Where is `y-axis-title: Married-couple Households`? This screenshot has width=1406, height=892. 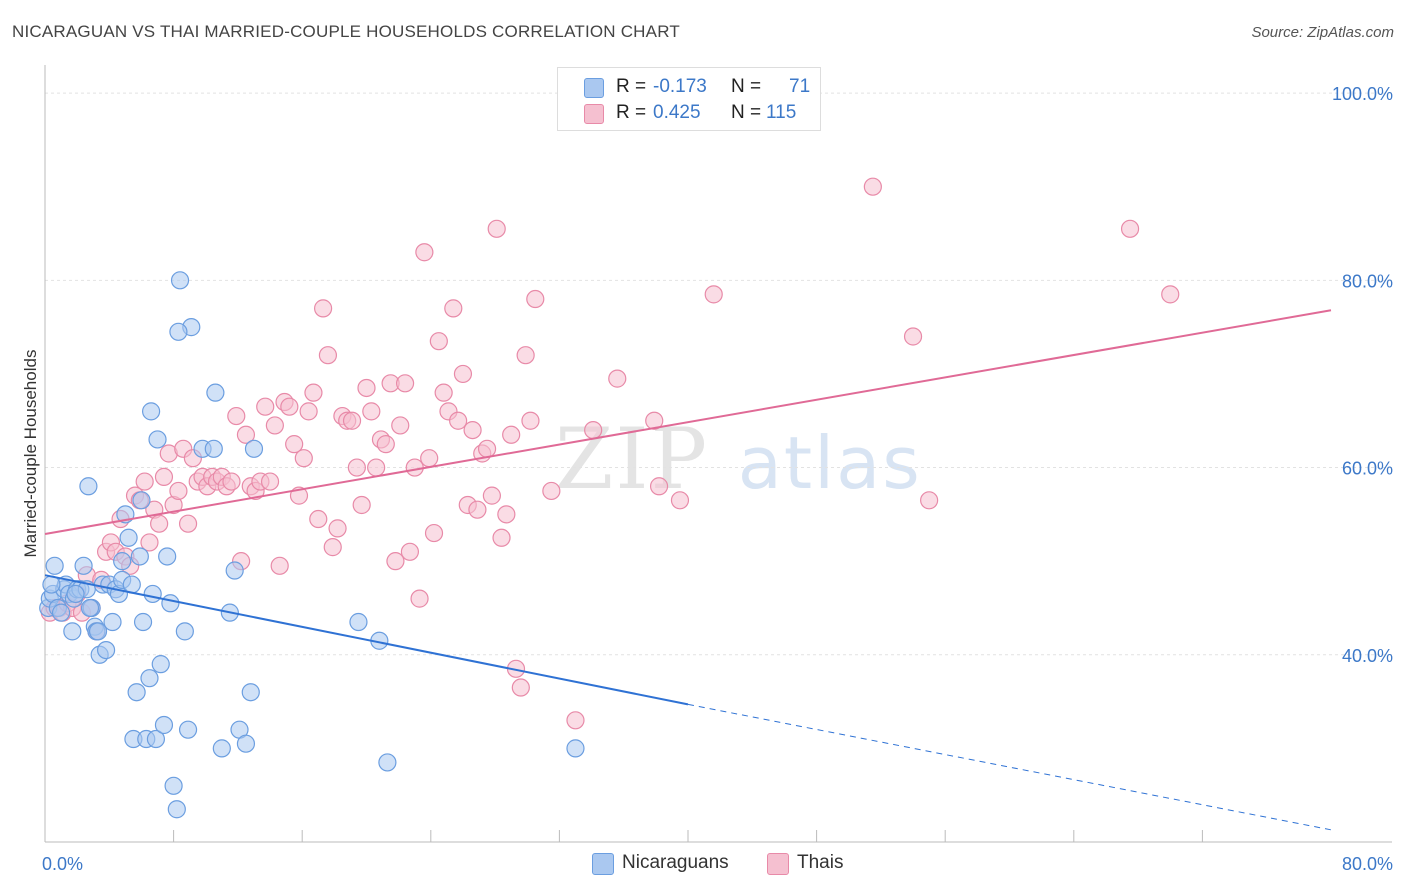 y-axis-title: Married-couple Households is located at coordinates (30, 454).